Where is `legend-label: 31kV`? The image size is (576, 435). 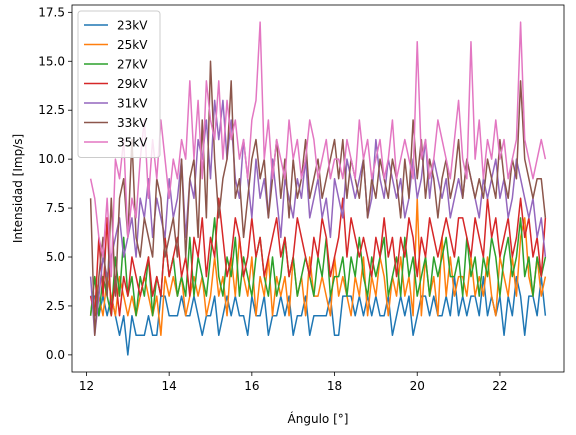
legend-label: 31kV is located at coordinates (132, 104).